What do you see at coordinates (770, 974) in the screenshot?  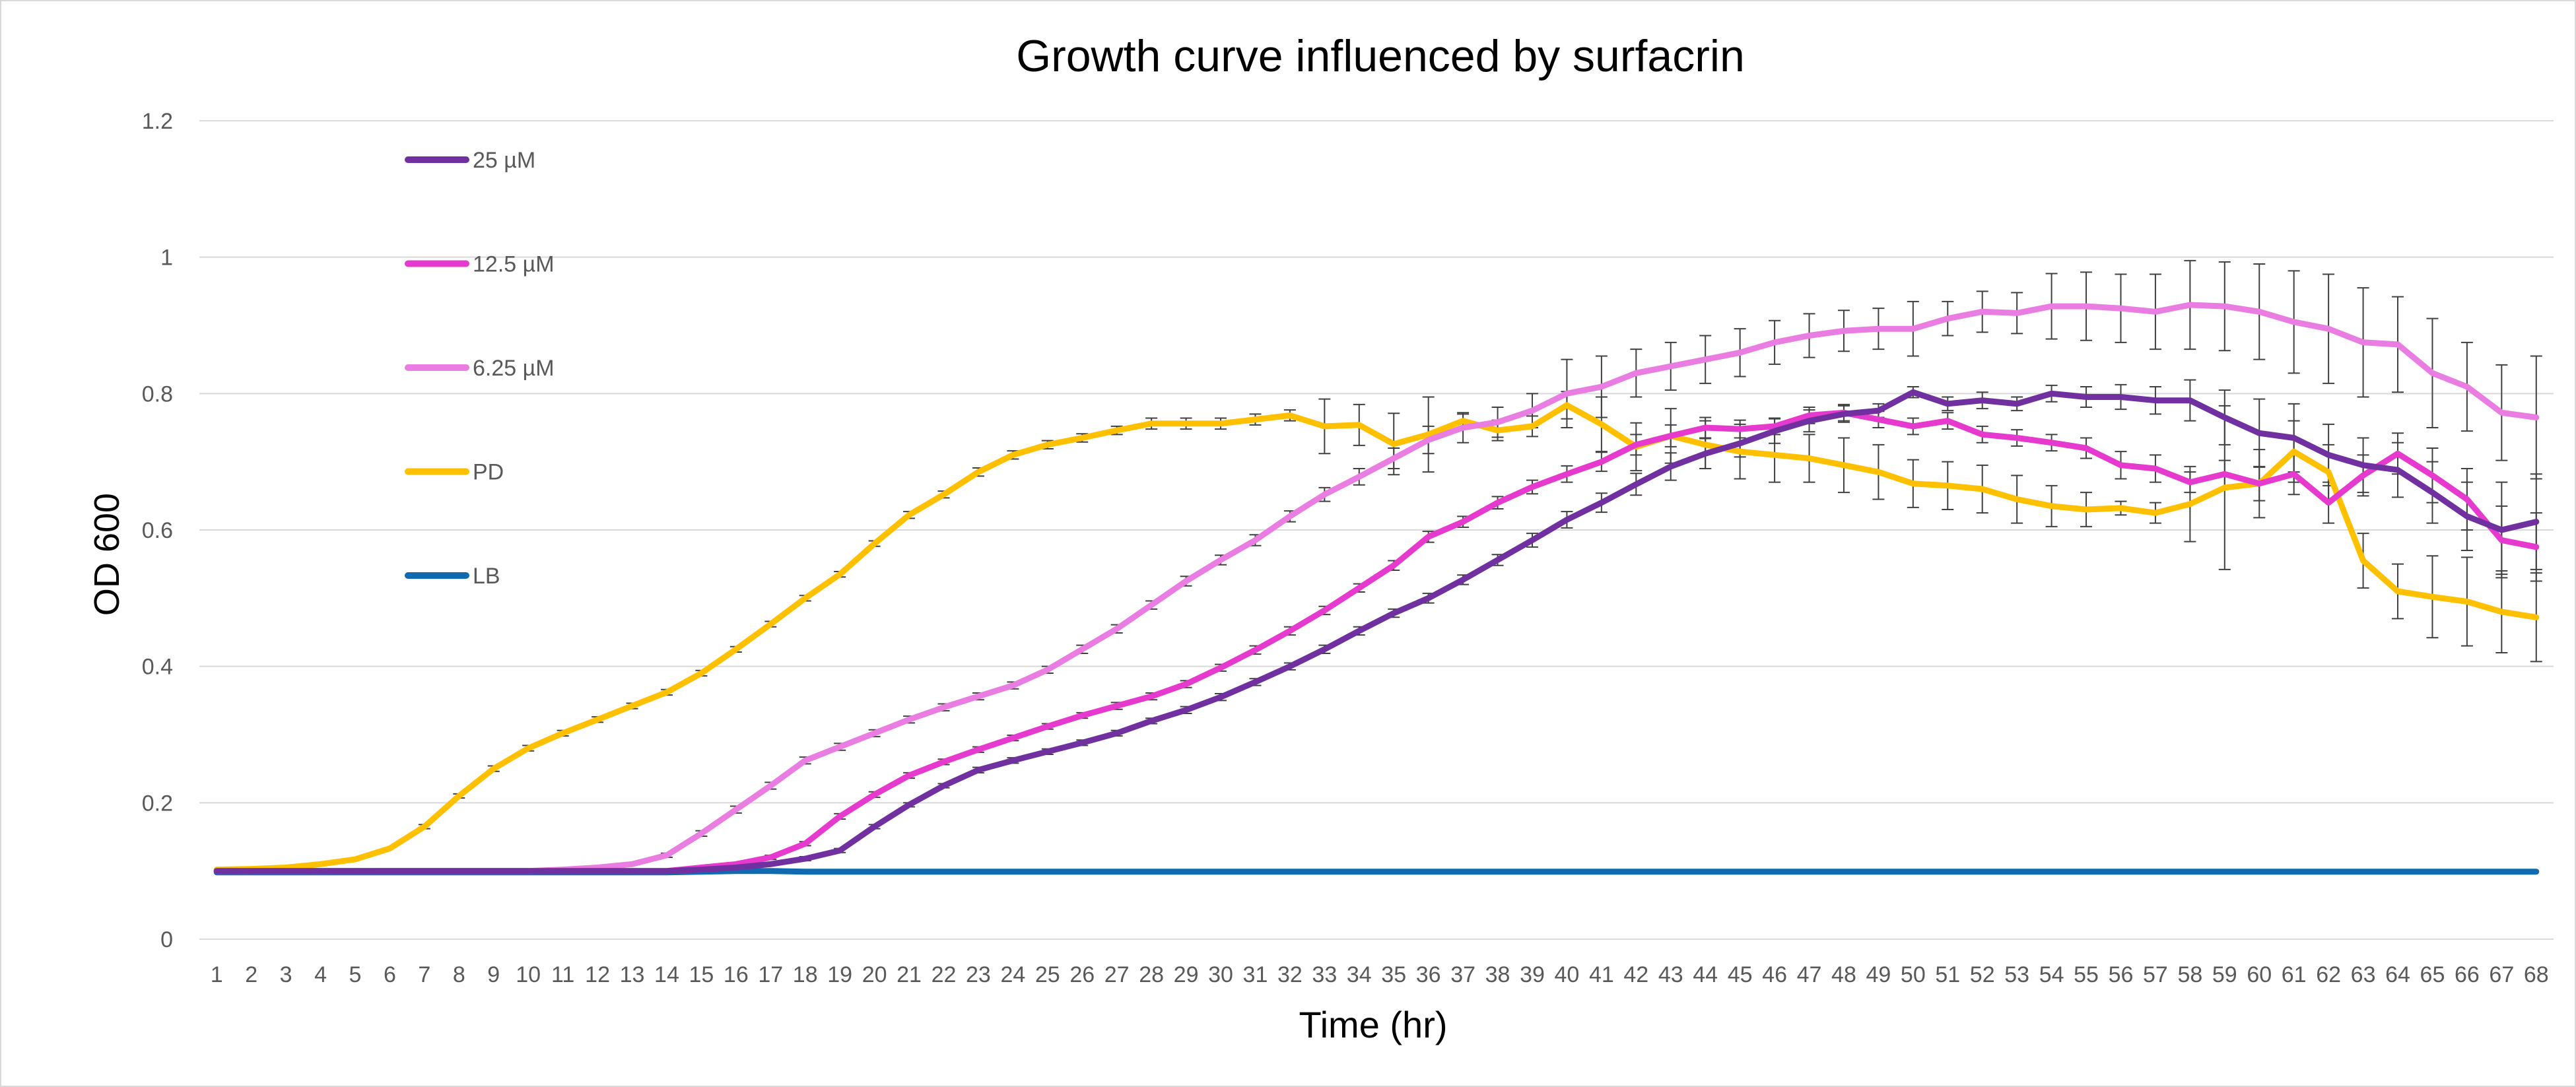 I see `x-tick-label: 17` at bounding box center [770, 974].